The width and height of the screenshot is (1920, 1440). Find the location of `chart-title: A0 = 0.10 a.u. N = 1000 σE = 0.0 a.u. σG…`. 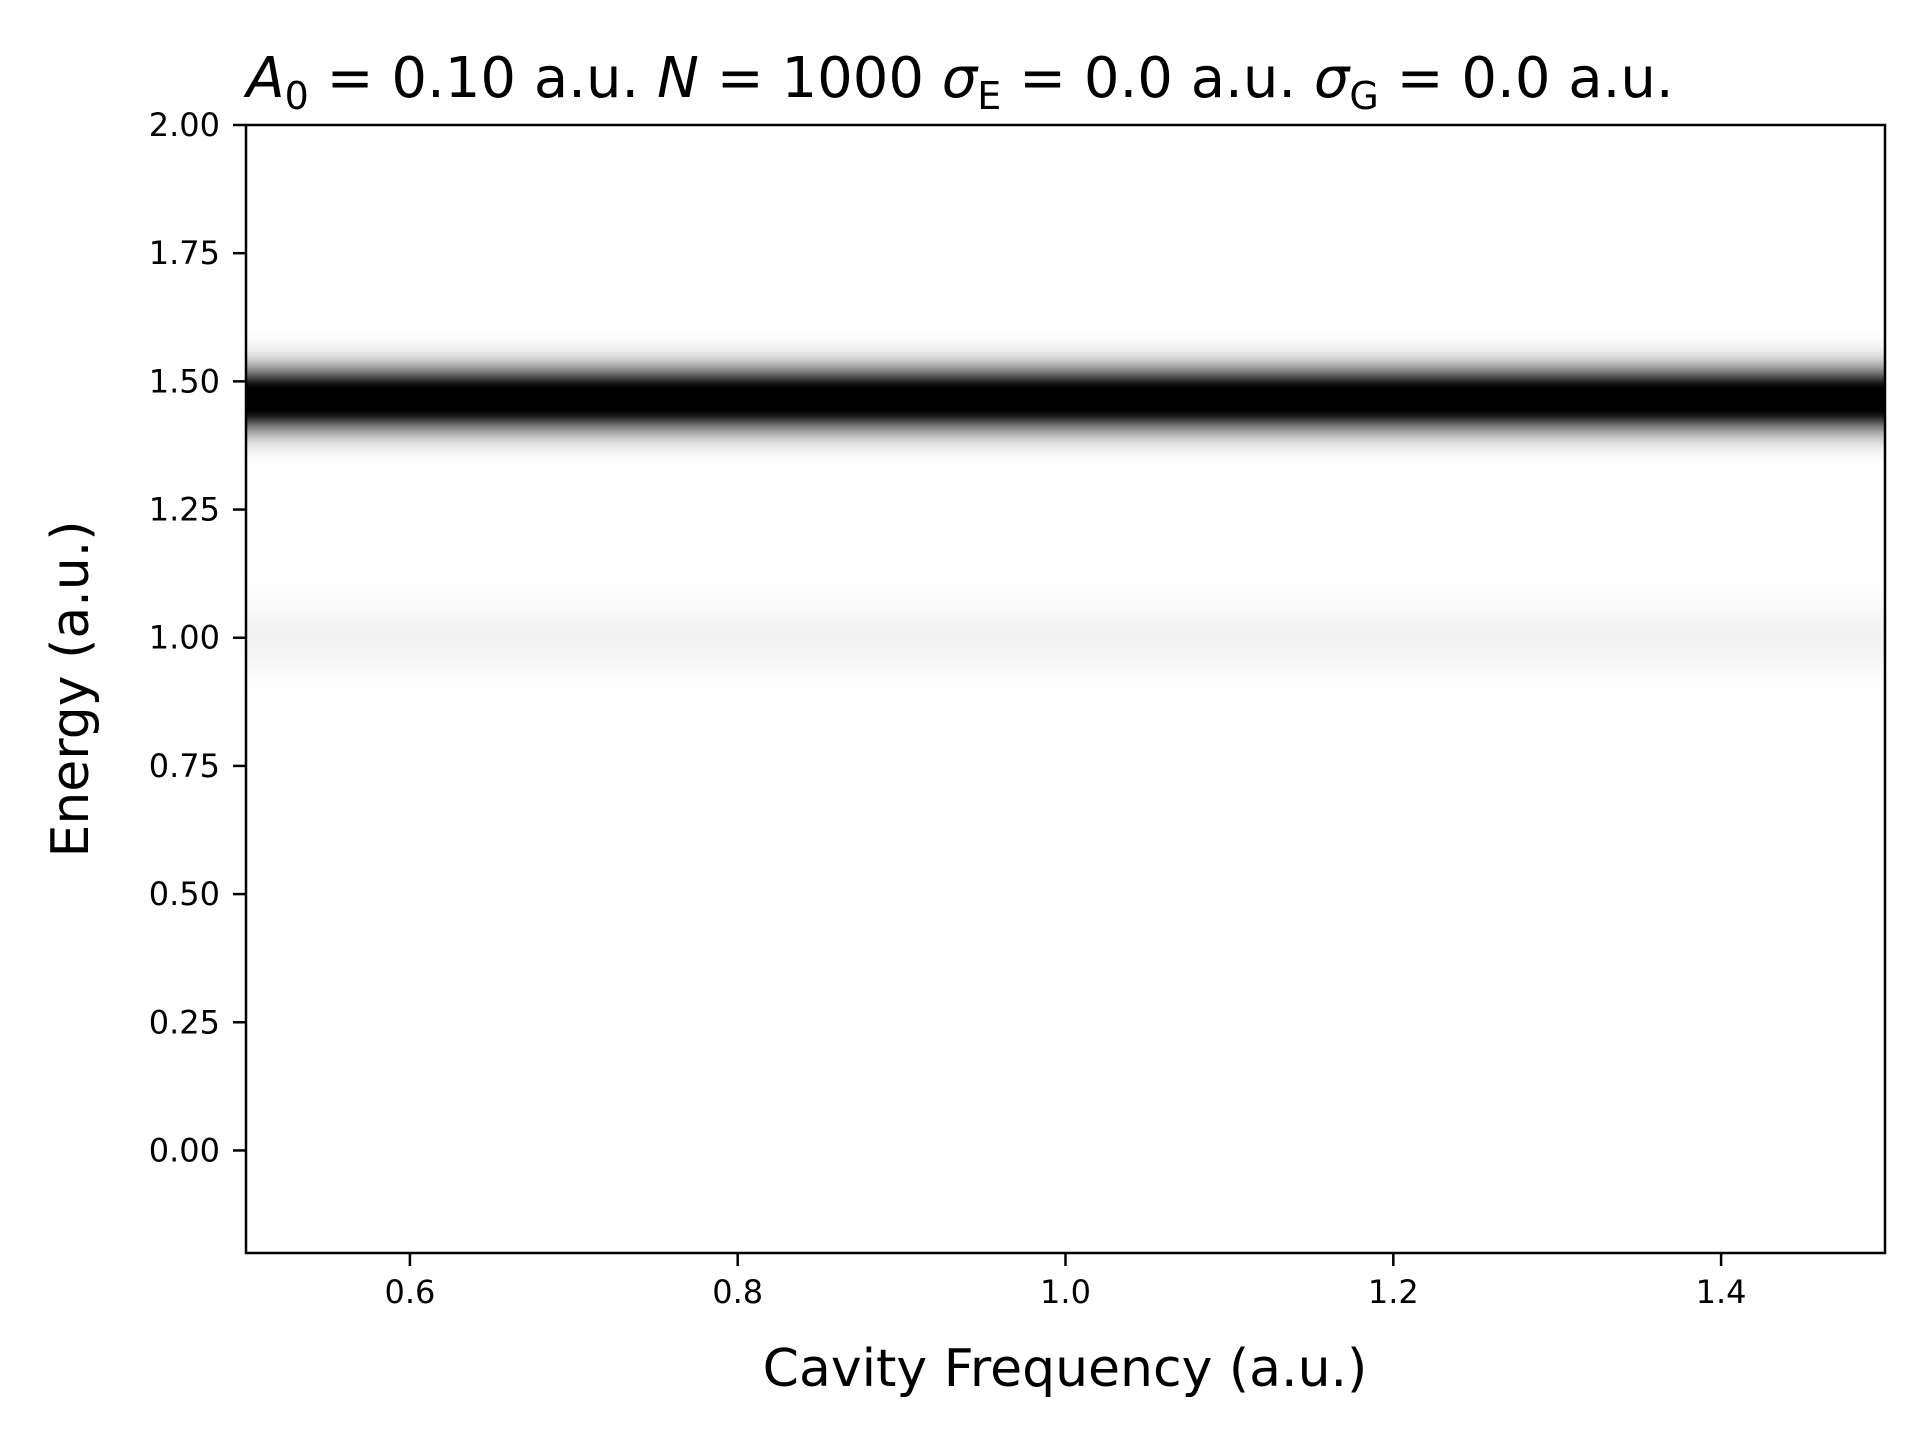

chart-title: A0 = 0.10 a.u. N = 1000 σE = 0.0 a.u. σG… is located at coordinates (958, 82).